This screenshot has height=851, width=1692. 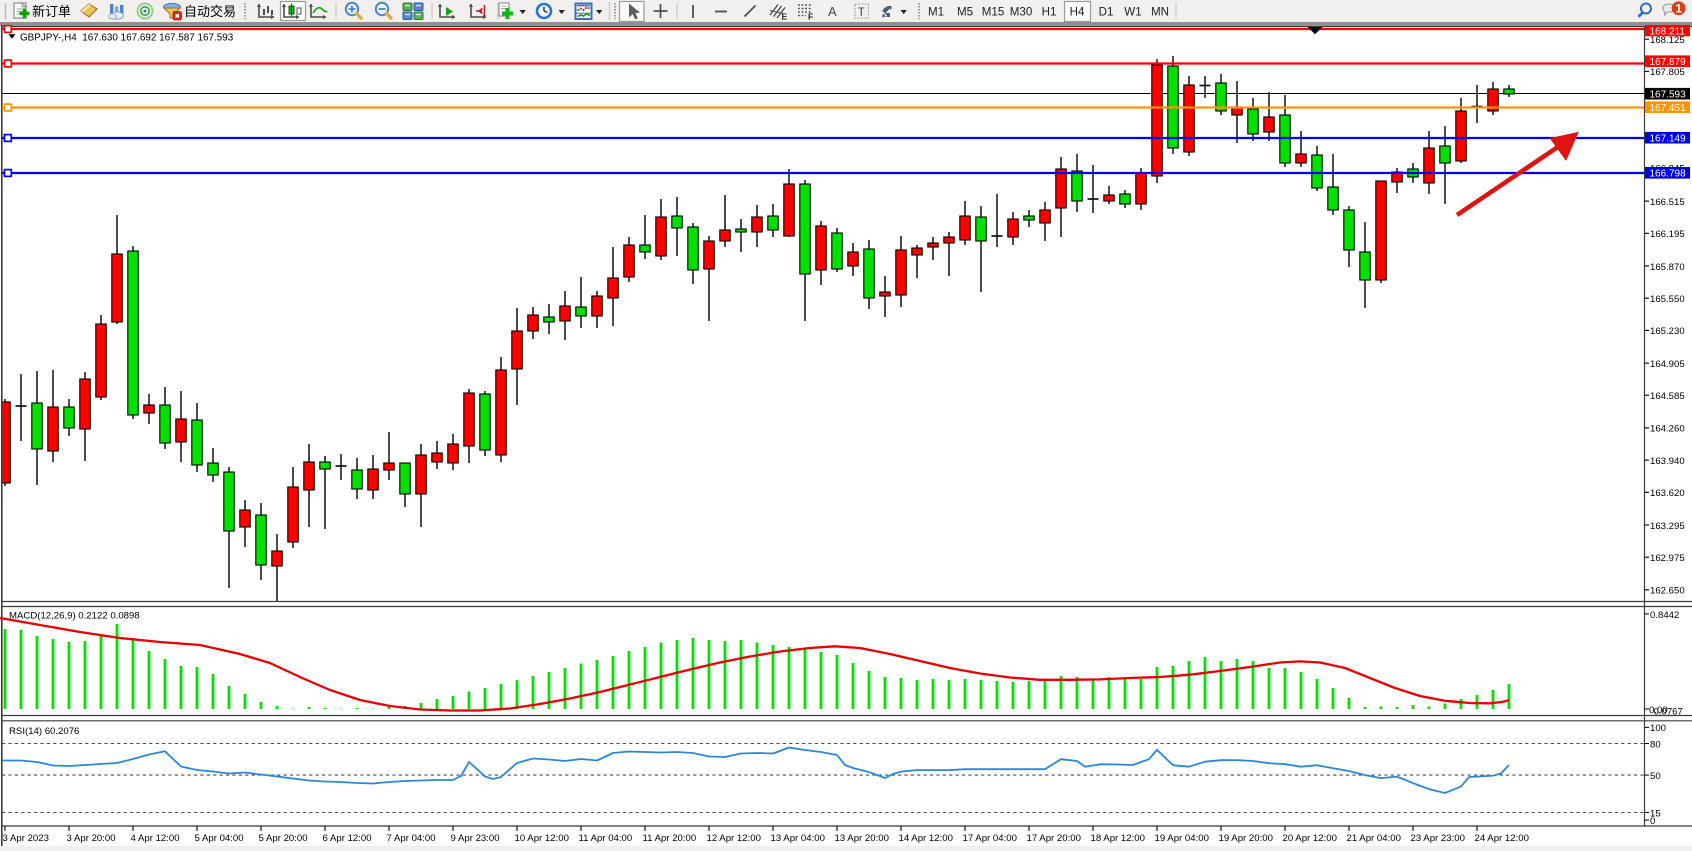 What do you see at coordinates (734, 838) in the screenshot?
I see `svg-text: 12 Apr 12:00` at bounding box center [734, 838].